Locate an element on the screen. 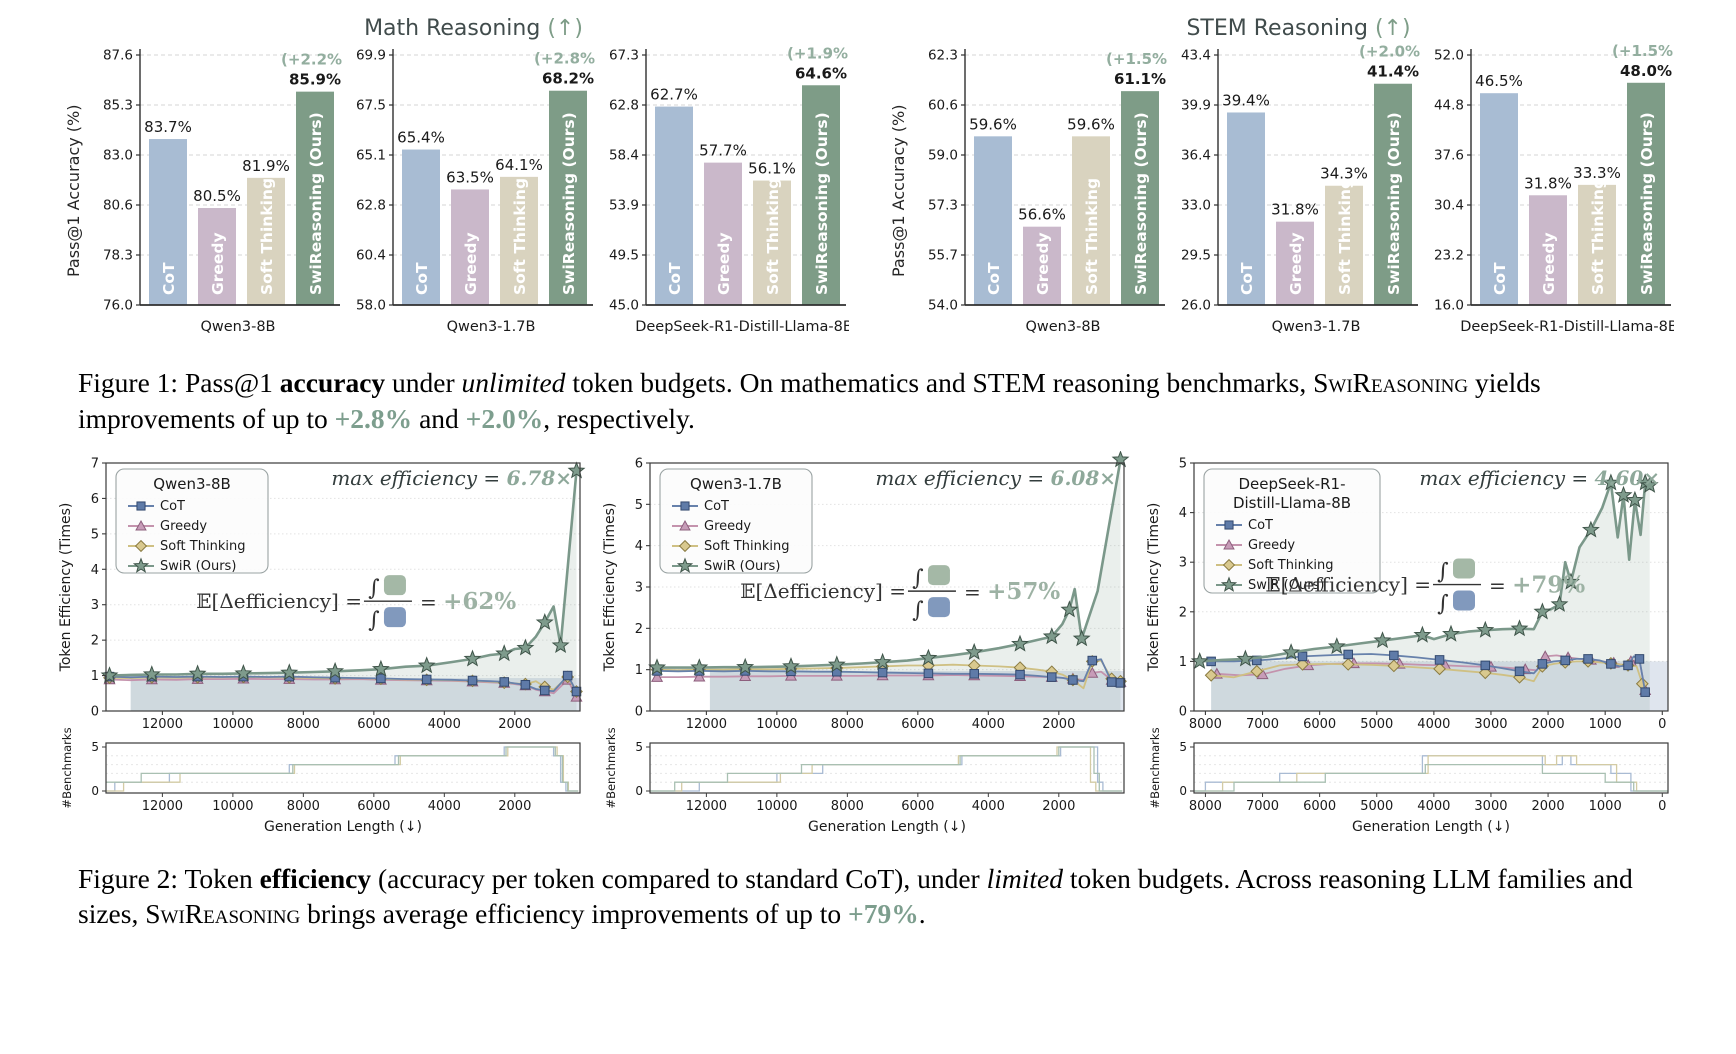 The width and height of the screenshot is (1736, 1054). bar-value-label: 64.1% is located at coordinates (519, 165).